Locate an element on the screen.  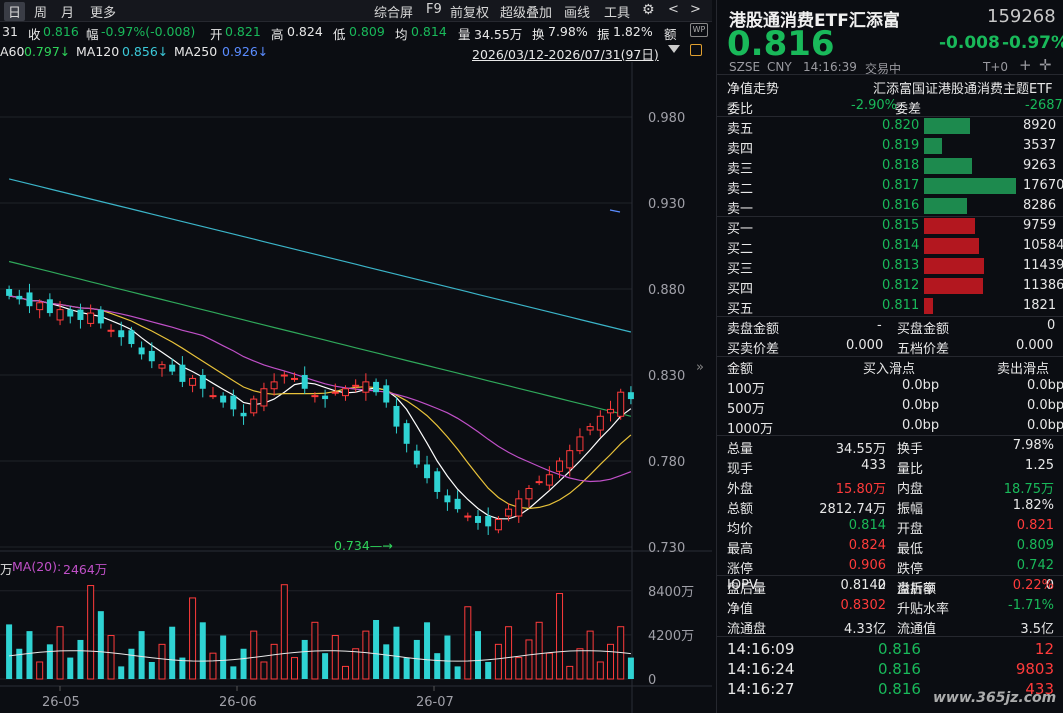
divider is located at coordinates (890, 116).